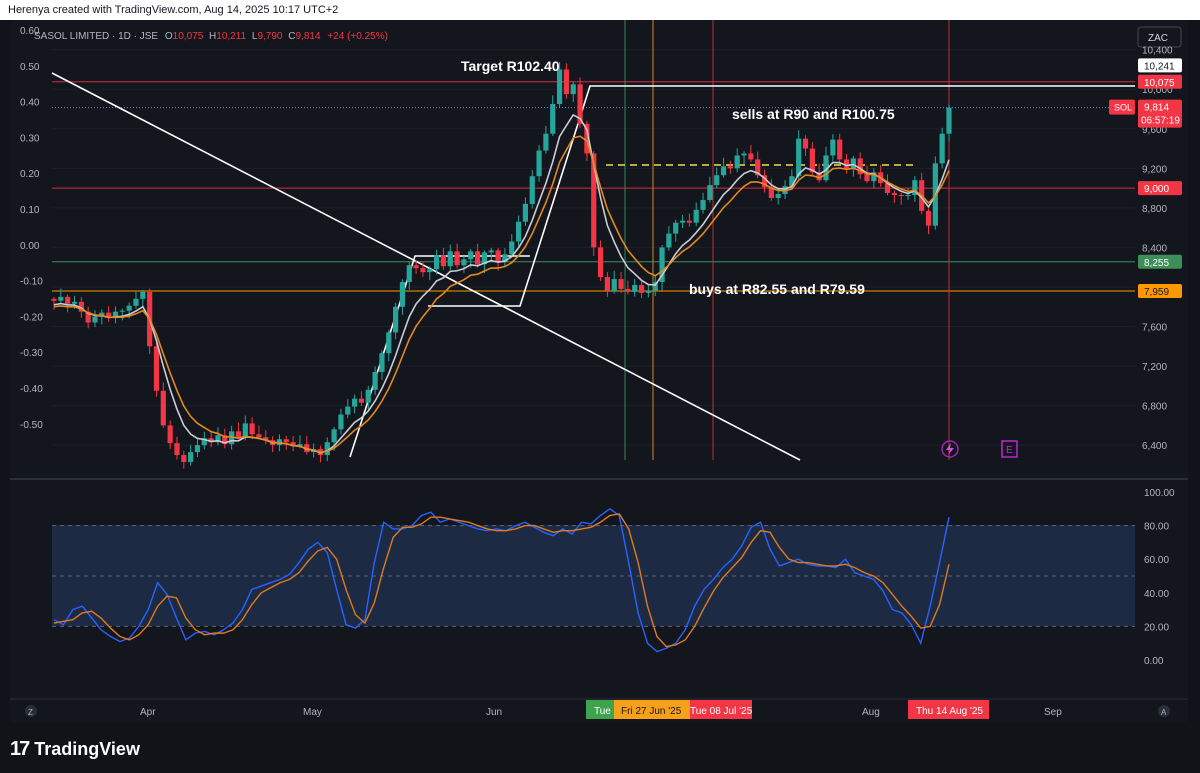 The image size is (1200, 773). Describe the element at coordinates (1154, 169) in the screenshot. I see `price-tick: 9,200` at that location.